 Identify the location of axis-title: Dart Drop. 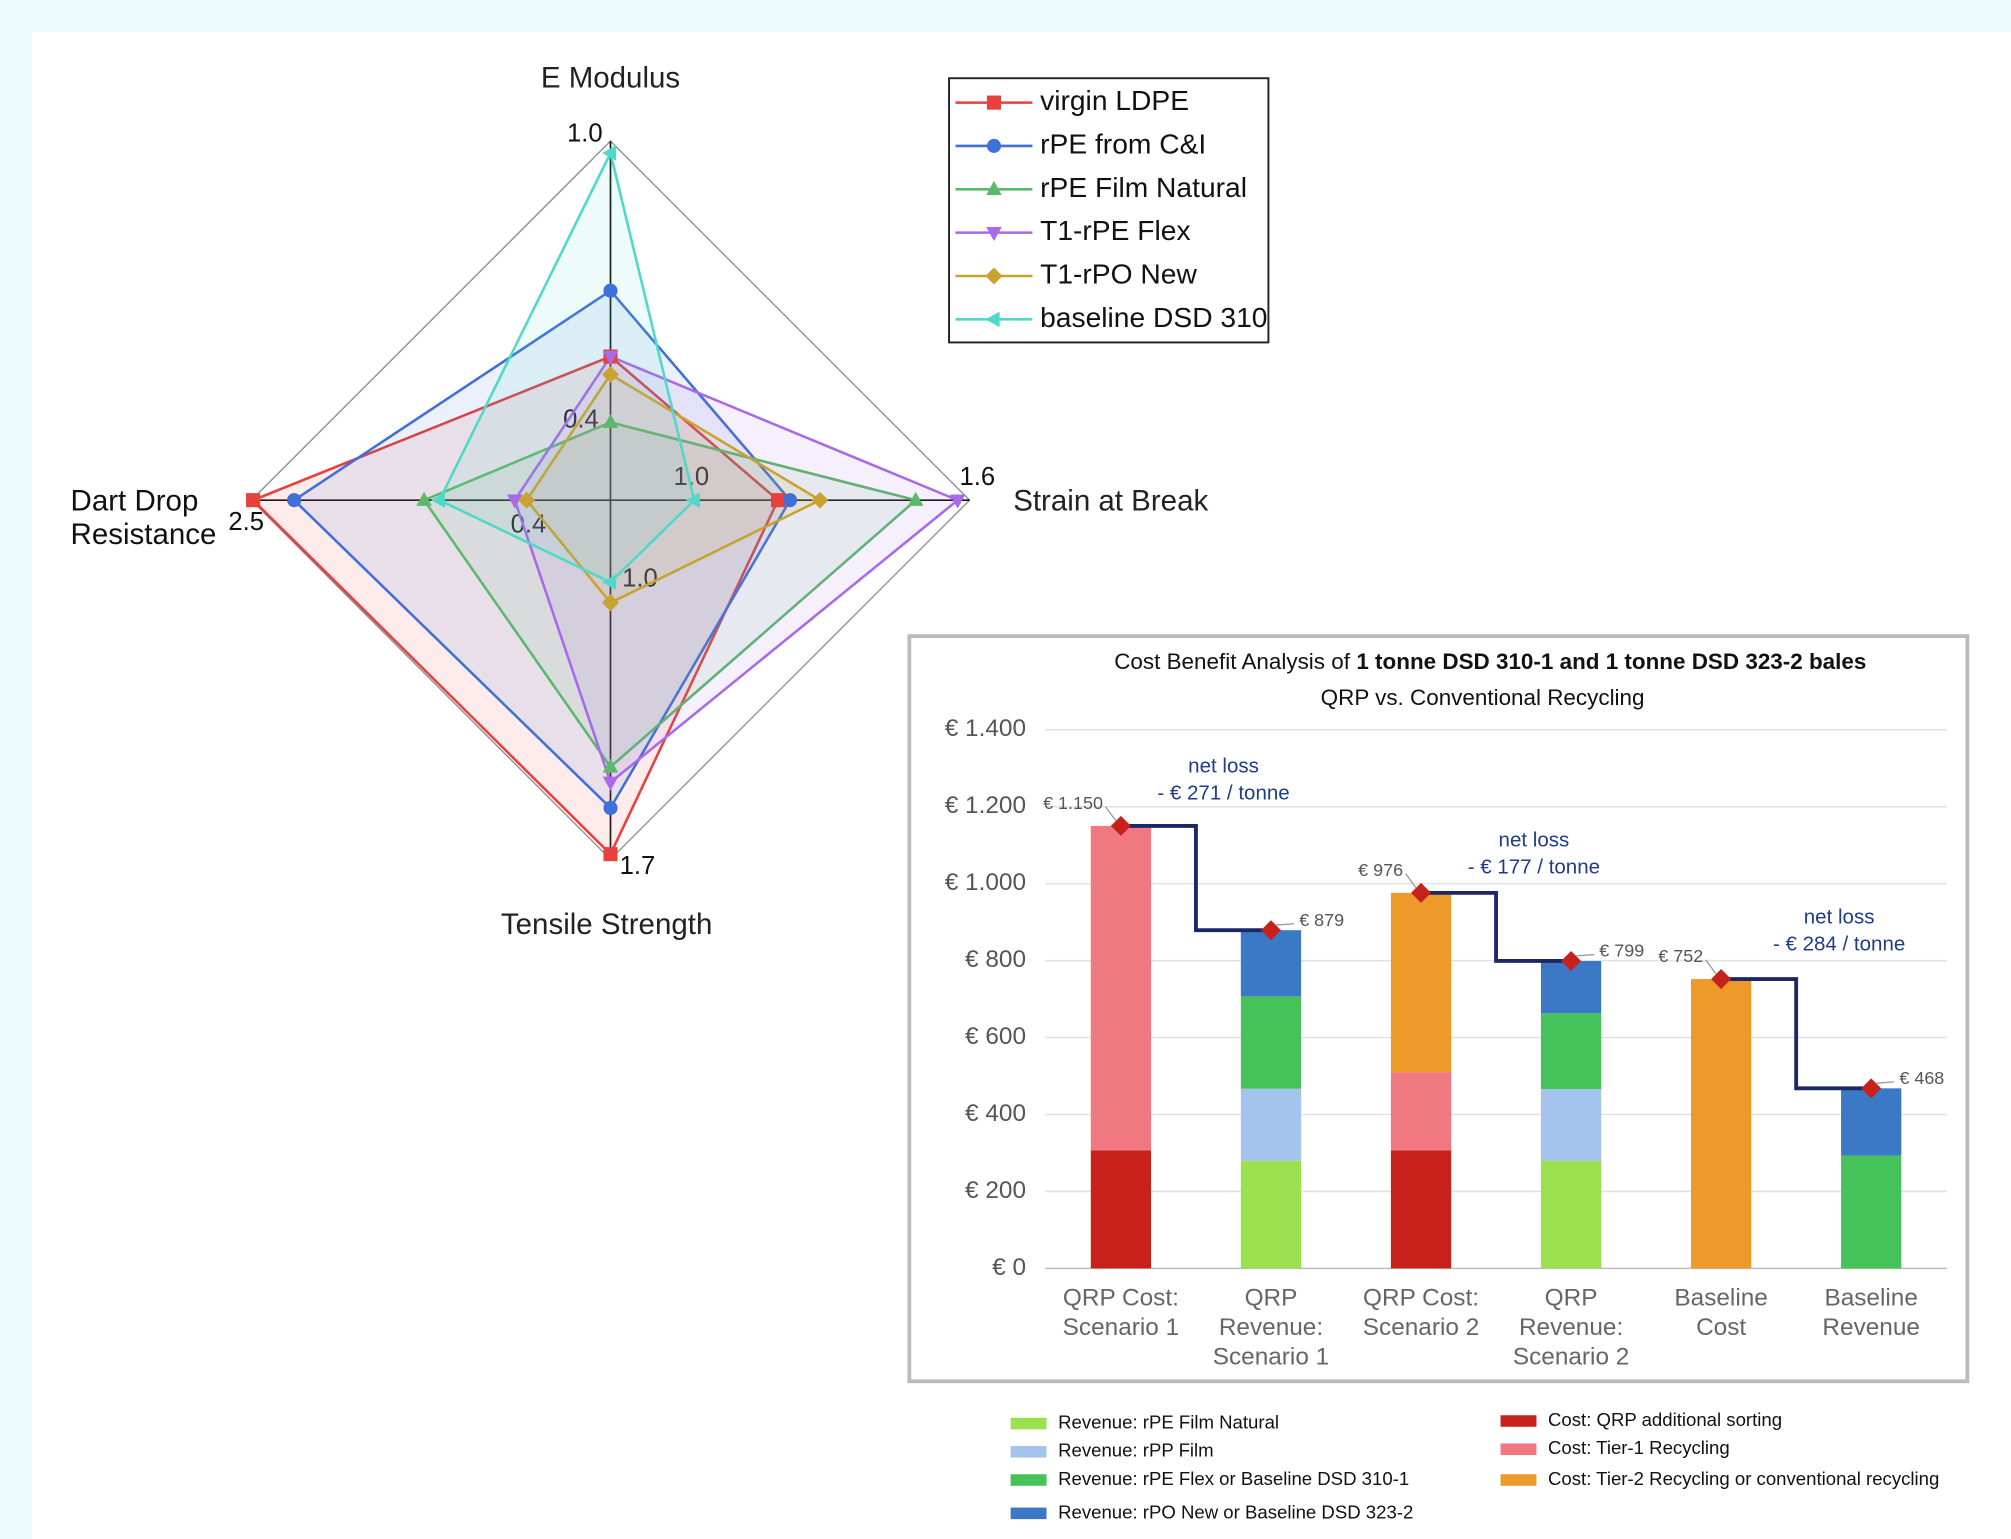
(135, 501).